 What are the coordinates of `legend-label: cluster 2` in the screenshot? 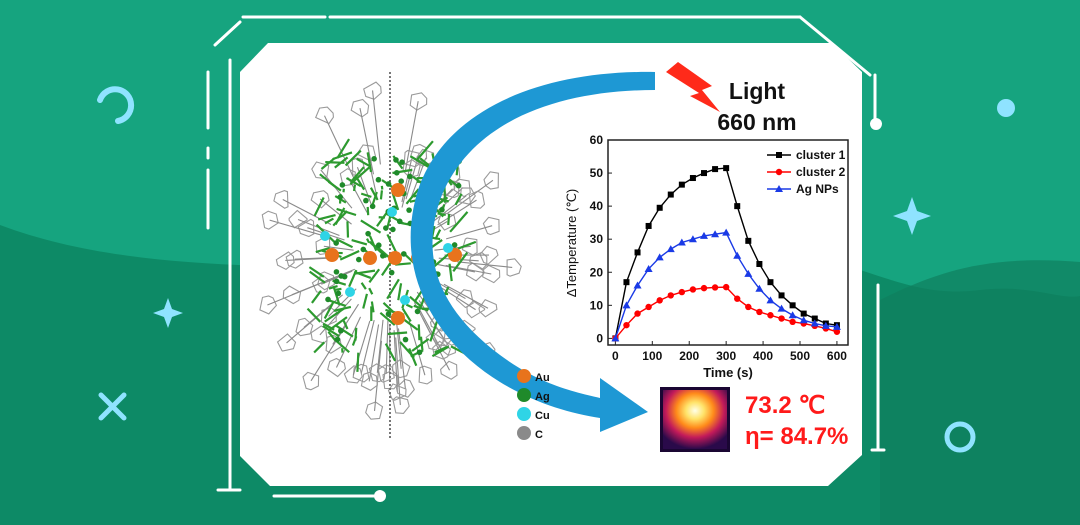 It's located at (821, 172).